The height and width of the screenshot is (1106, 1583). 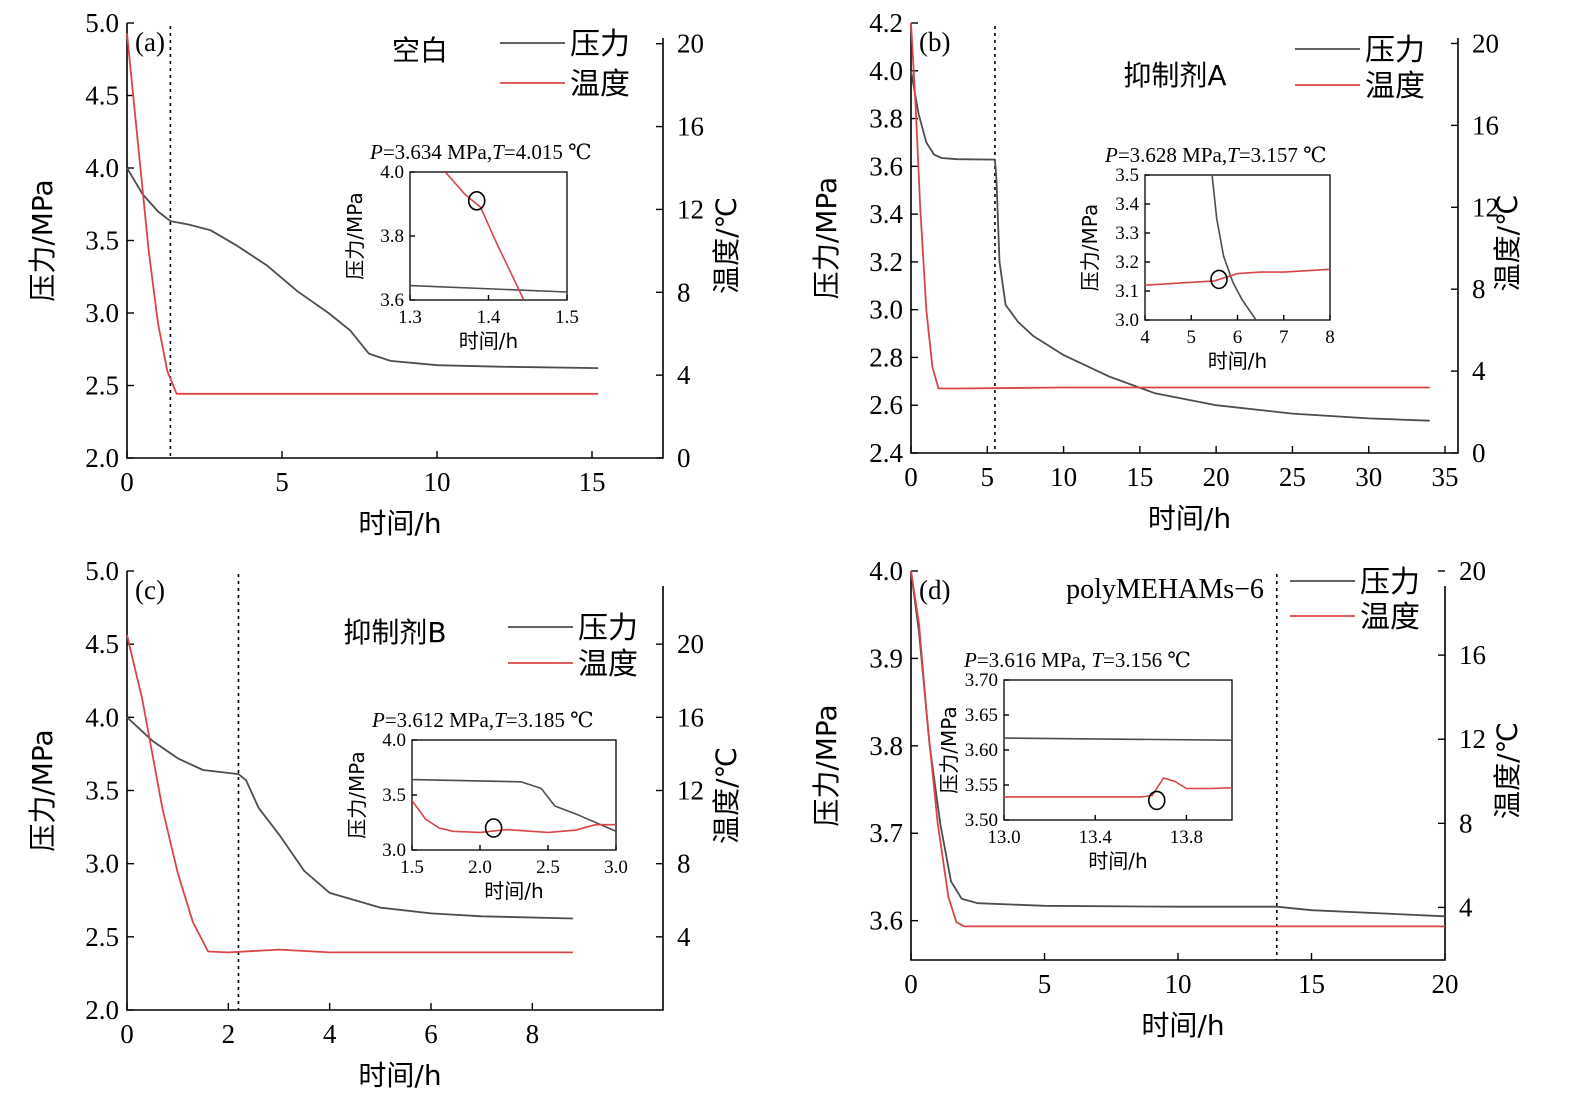 I want to click on inset-annotation: P=3.628 MPa,T=3.157 ℃, so click(x=1215, y=155).